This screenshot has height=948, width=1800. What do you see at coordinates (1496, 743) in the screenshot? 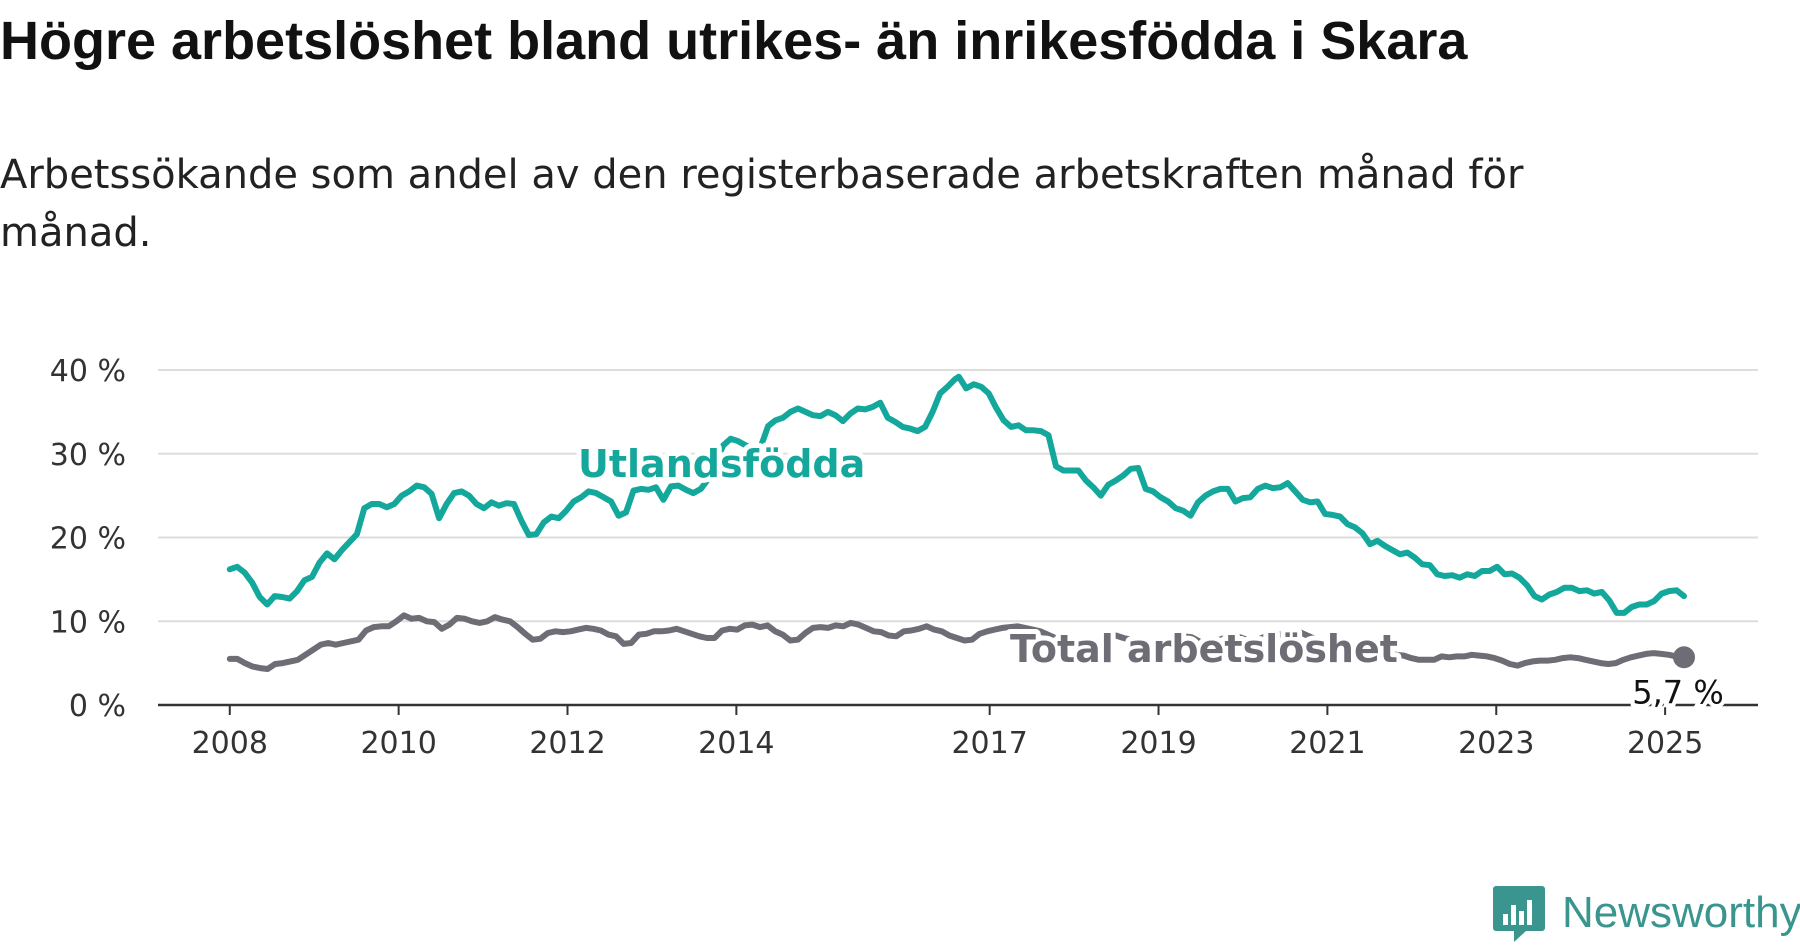
I see `x-tick-label: 2023` at bounding box center [1496, 743].